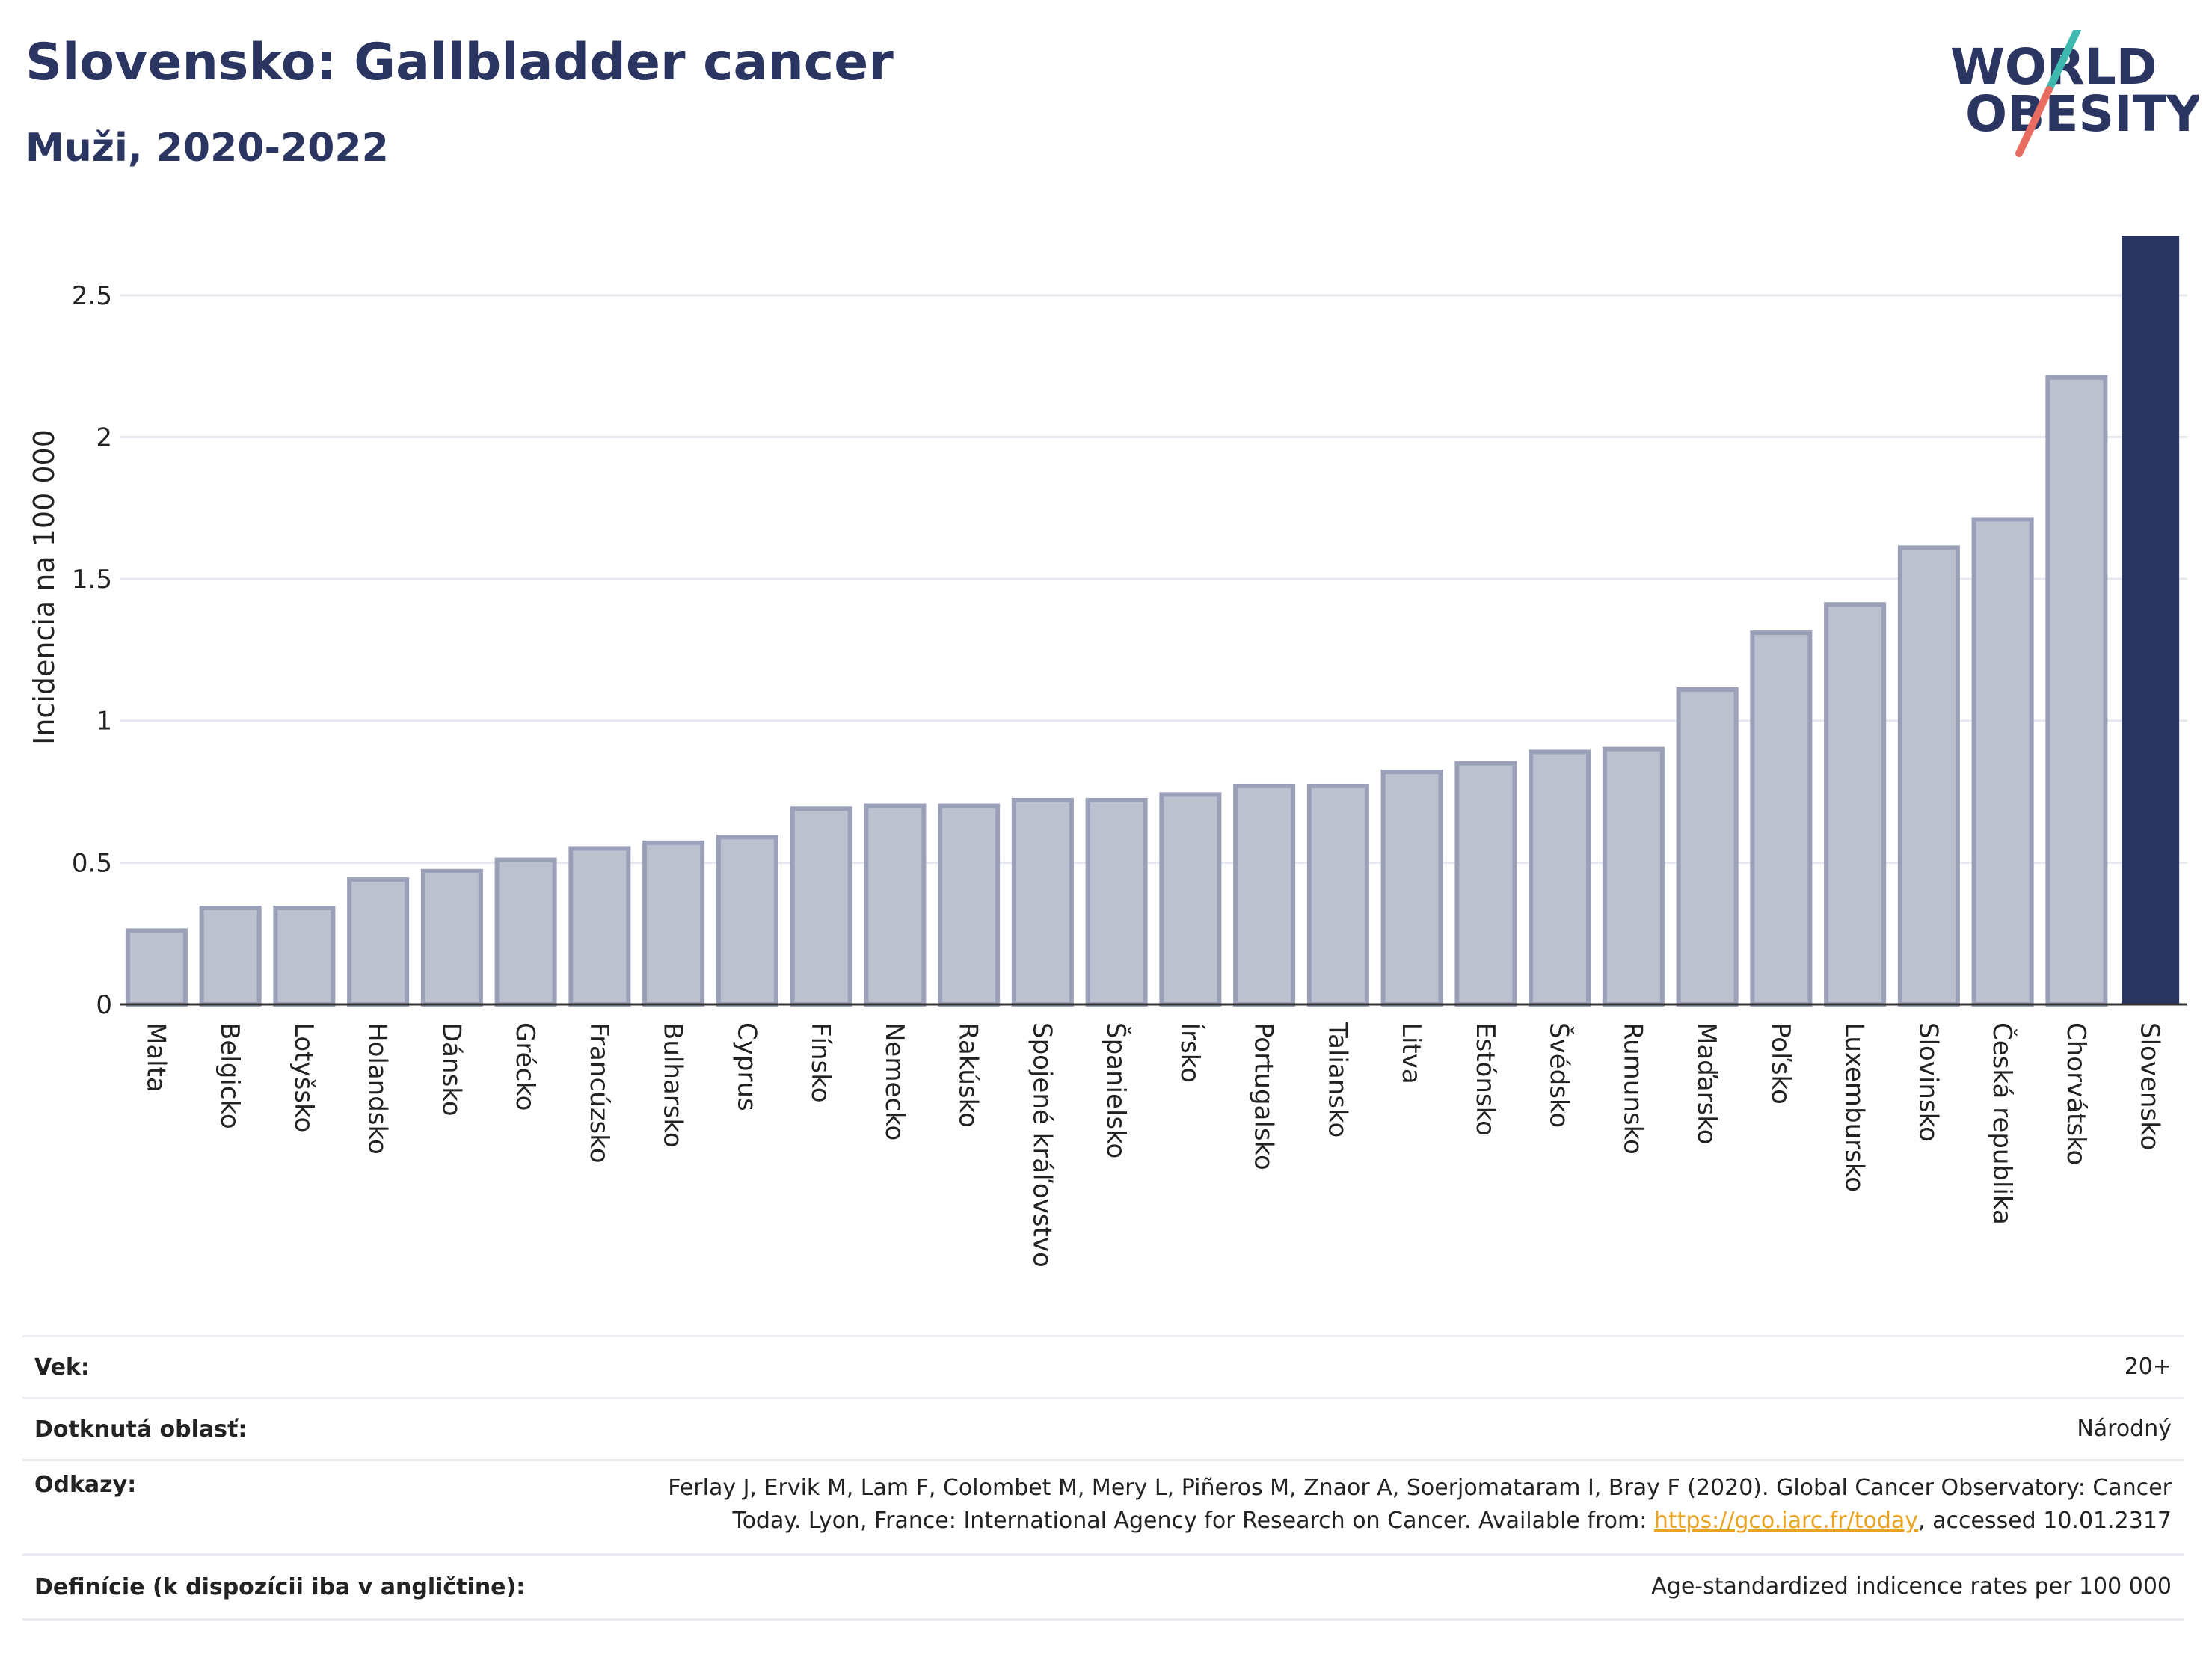 The height and width of the screenshot is (1655, 2212). I want to click on bar-írsko, so click(1190, 899).